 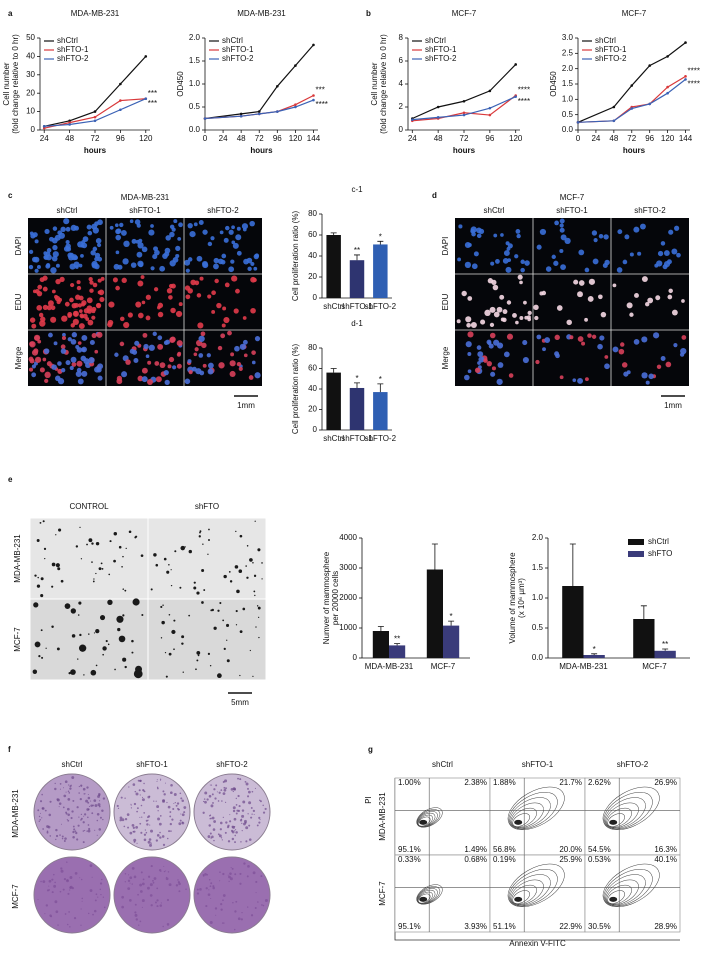 I want to click on y-tick-label: 0, so click(x=401, y=129).